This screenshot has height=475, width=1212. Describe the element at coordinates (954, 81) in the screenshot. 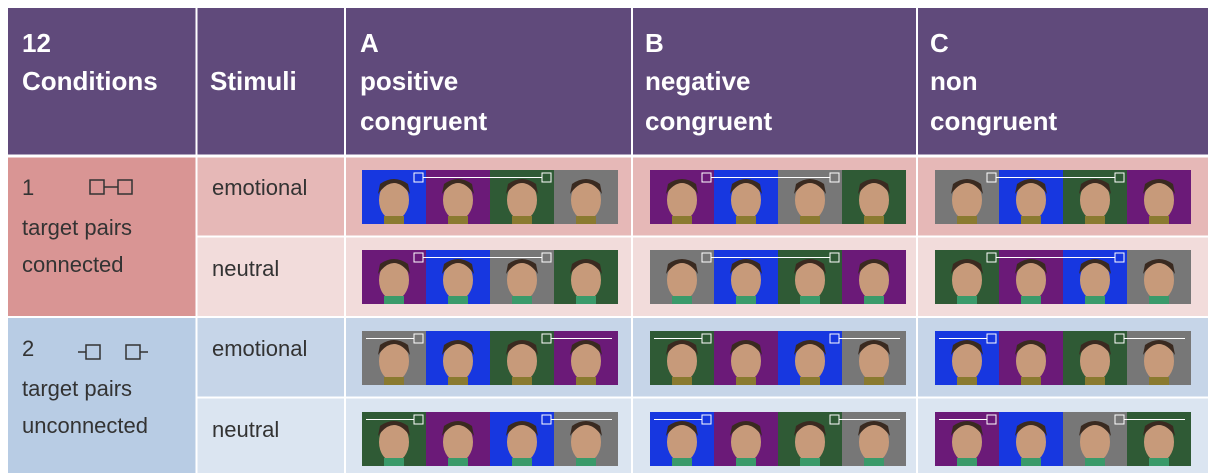

I see `header-text: non` at that location.